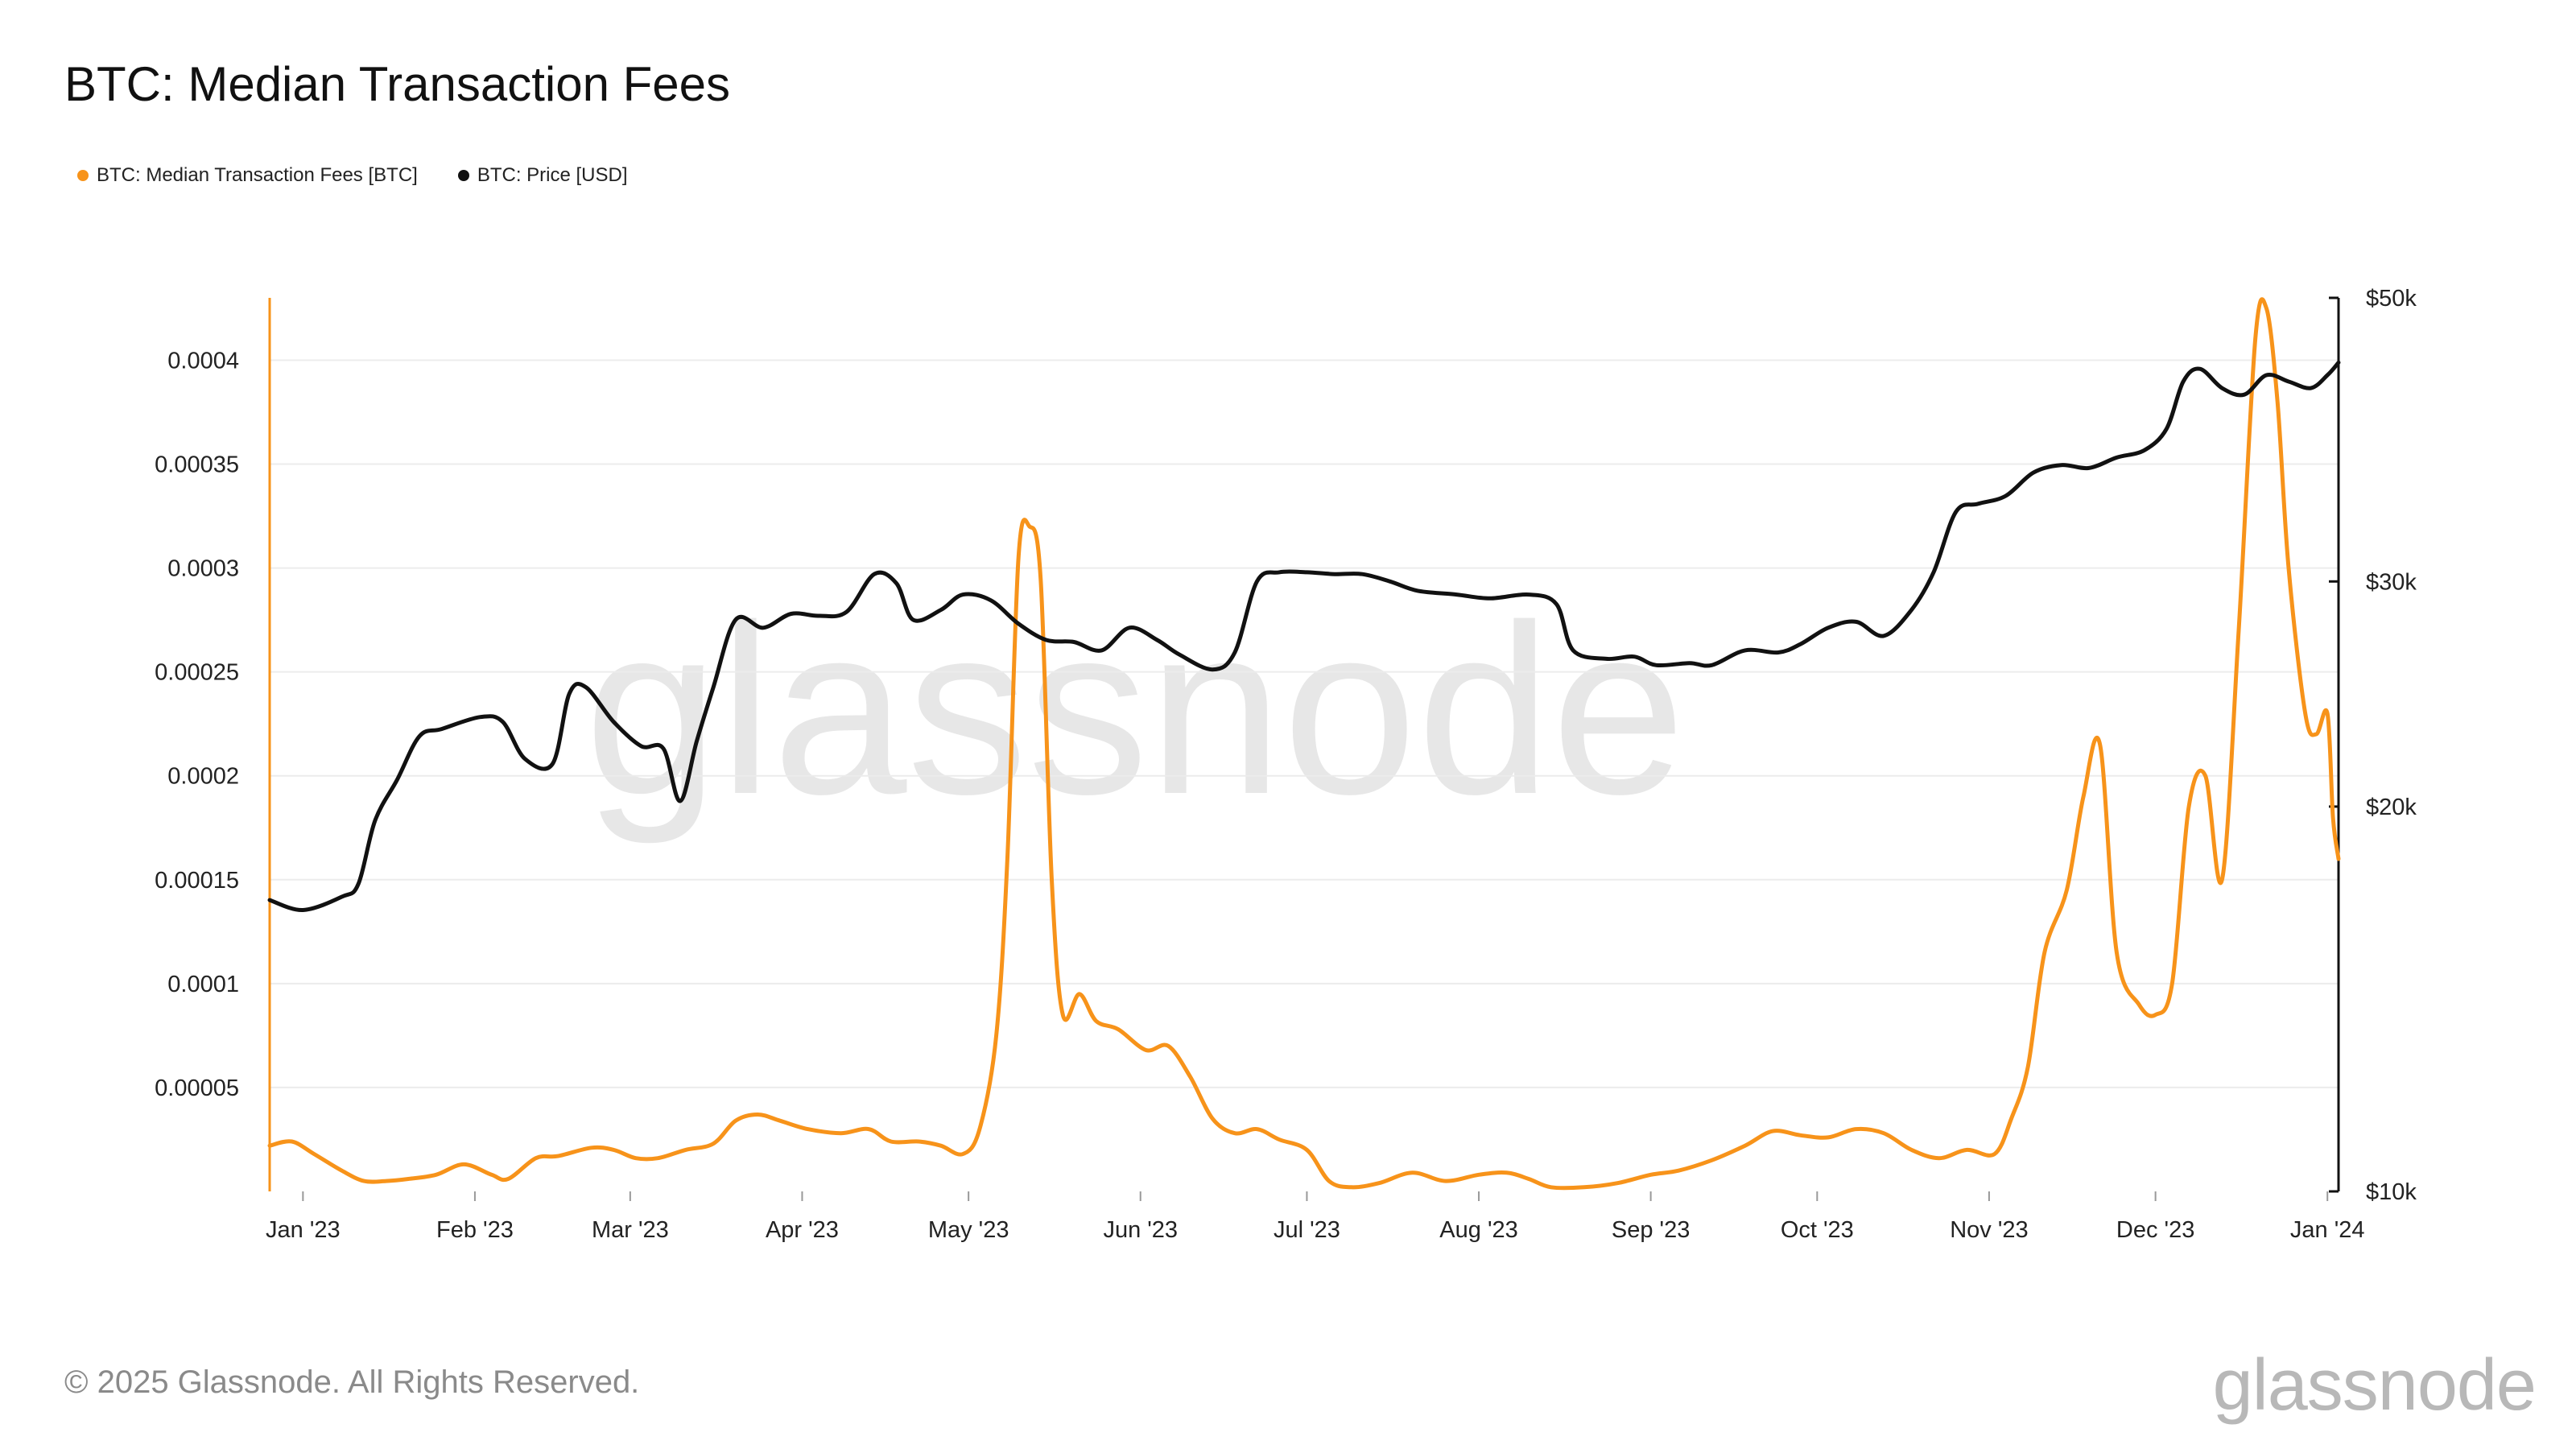 This screenshot has height=1449, width=2576. I want to click on y-left-tick-label: 0.0001, so click(203, 984).